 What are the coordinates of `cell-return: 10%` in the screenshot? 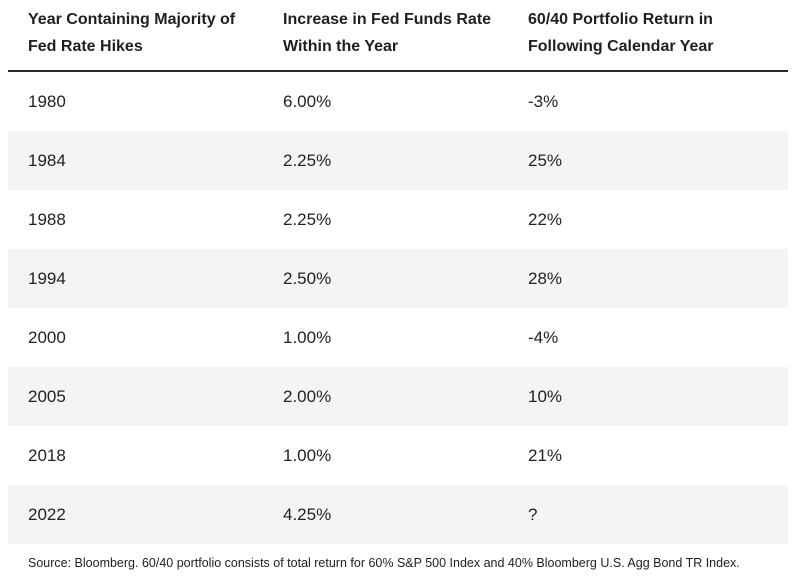 It's located at (545, 396).